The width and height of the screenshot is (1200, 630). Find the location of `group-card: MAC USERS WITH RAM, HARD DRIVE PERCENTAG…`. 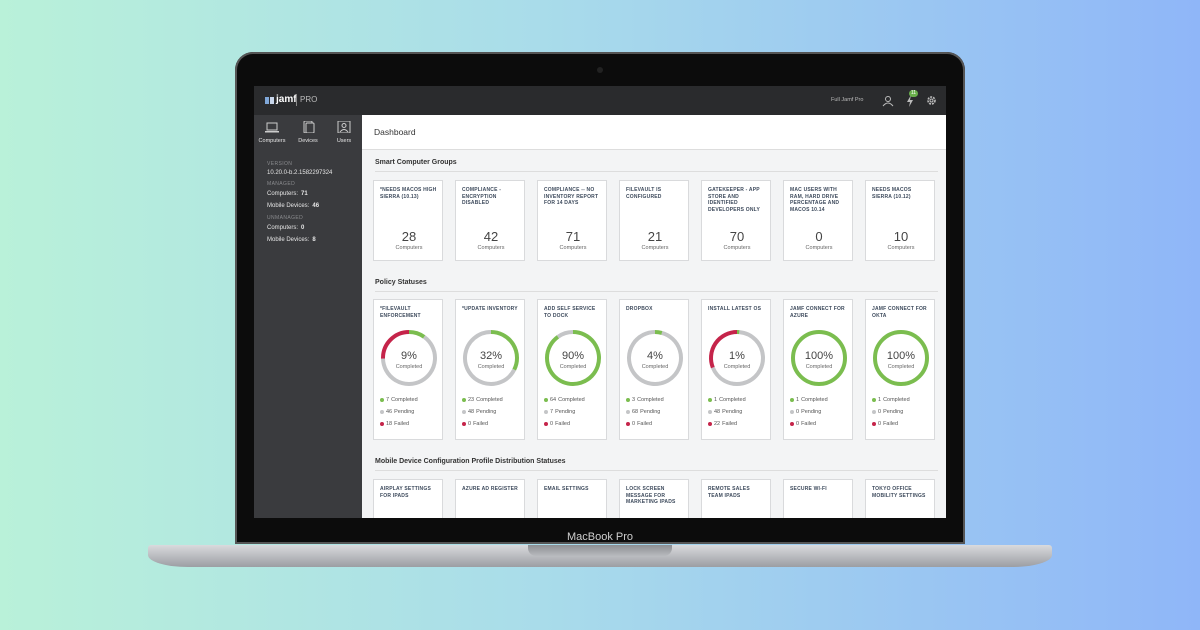

group-card: MAC USERS WITH RAM, HARD DRIVE PERCENTAG… is located at coordinates (818, 220).